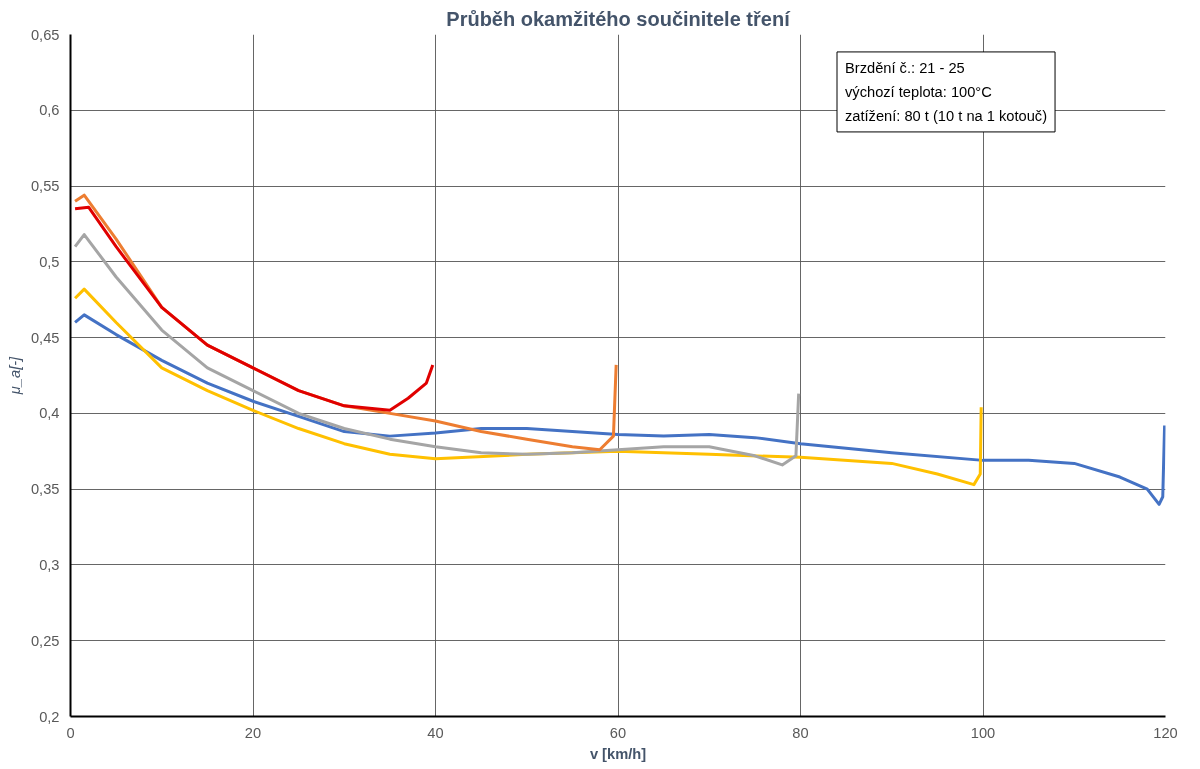 Image resolution: width=1200 pixels, height=769 pixels. Describe the element at coordinates (618, 732) in the screenshot. I see `x-tick-label: 60` at that location.